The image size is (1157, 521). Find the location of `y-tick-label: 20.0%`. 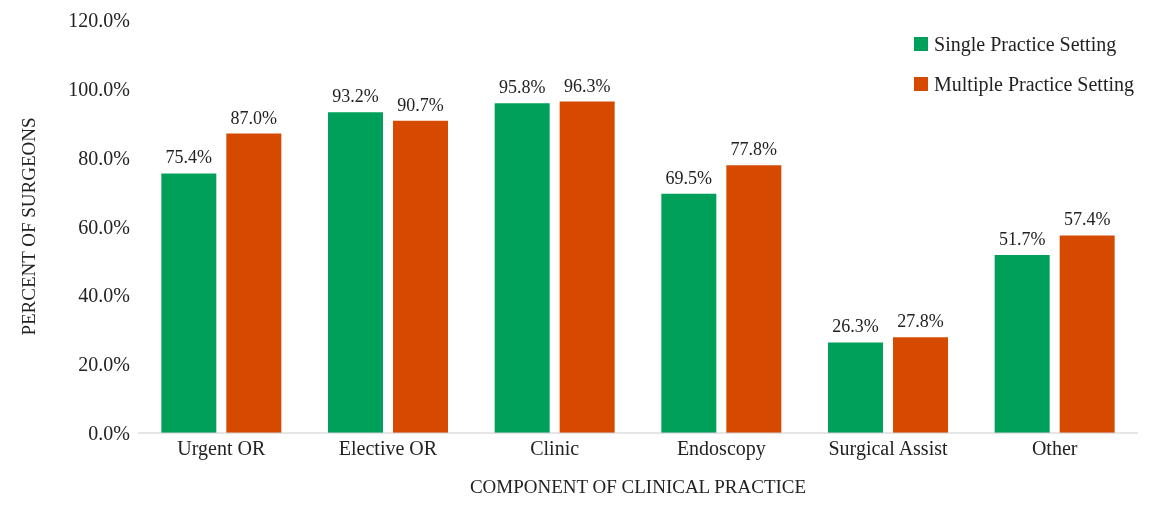

y-tick-label: 20.0% is located at coordinates (104, 364).